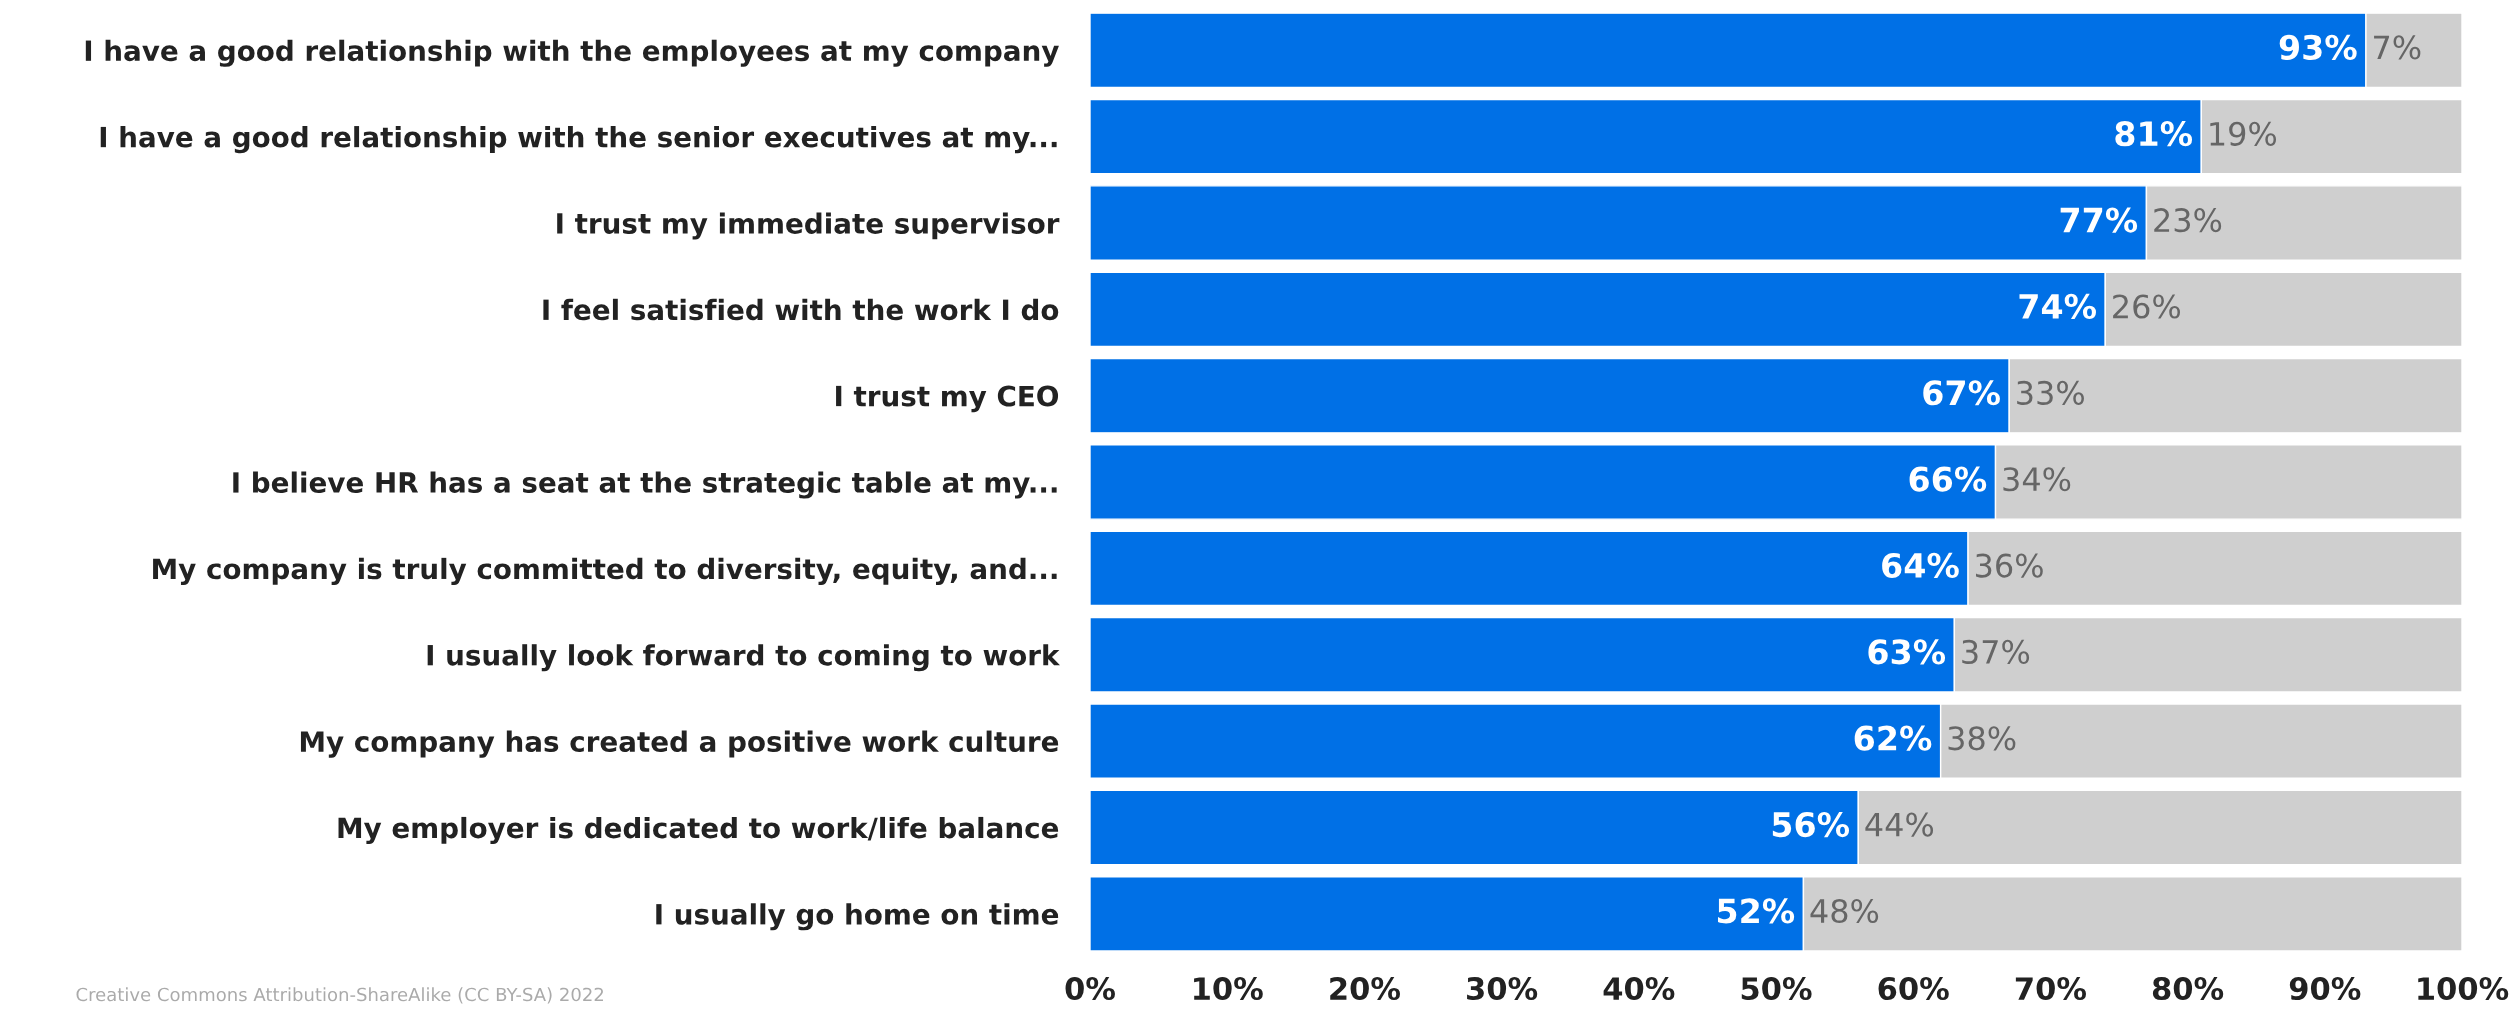 The width and height of the screenshot is (2516, 1017). What do you see at coordinates (1776, 988) in the screenshot?
I see `x-tick-label: 50%` at bounding box center [1776, 988].